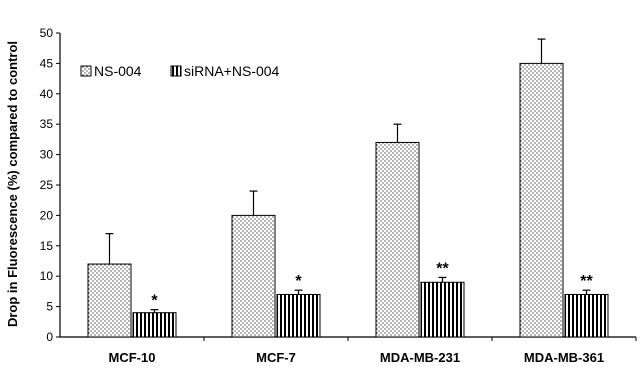 Image resolution: width=642 pixels, height=371 pixels. Describe the element at coordinates (276, 357) in the screenshot. I see `category-label-mcf-7: MCF-7` at that location.